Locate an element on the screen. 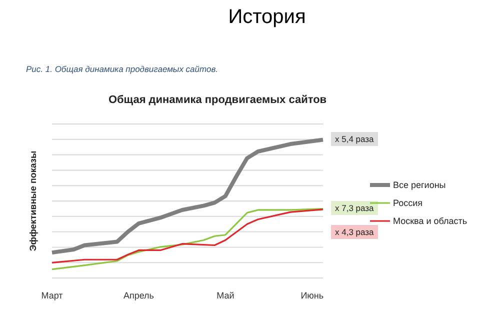 The image size is (494, 334). y-axis-title: Эффективные показы is located at coordinates (33, 201).